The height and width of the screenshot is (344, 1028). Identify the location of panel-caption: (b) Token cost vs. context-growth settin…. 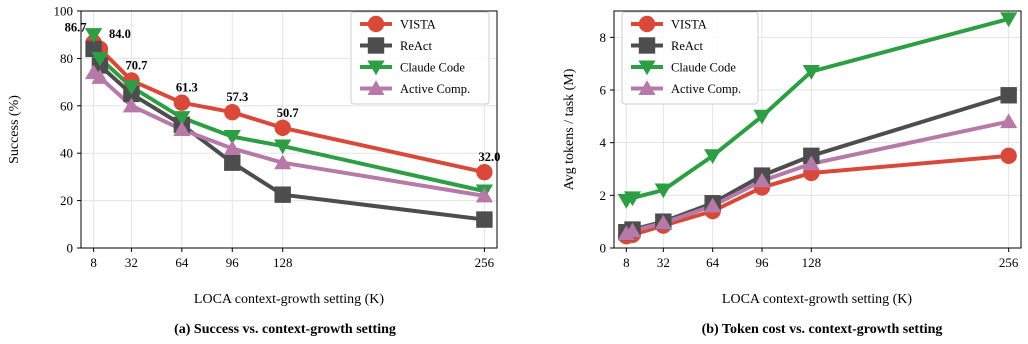
(822, 329).